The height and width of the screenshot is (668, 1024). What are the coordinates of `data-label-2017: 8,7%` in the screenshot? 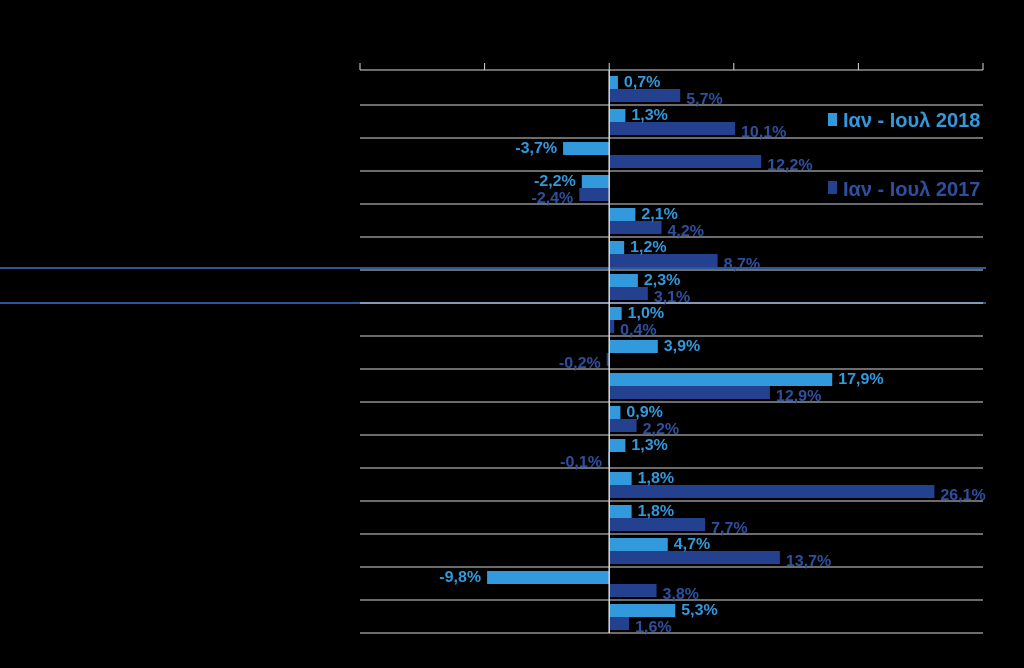 It's located at (742, 264).